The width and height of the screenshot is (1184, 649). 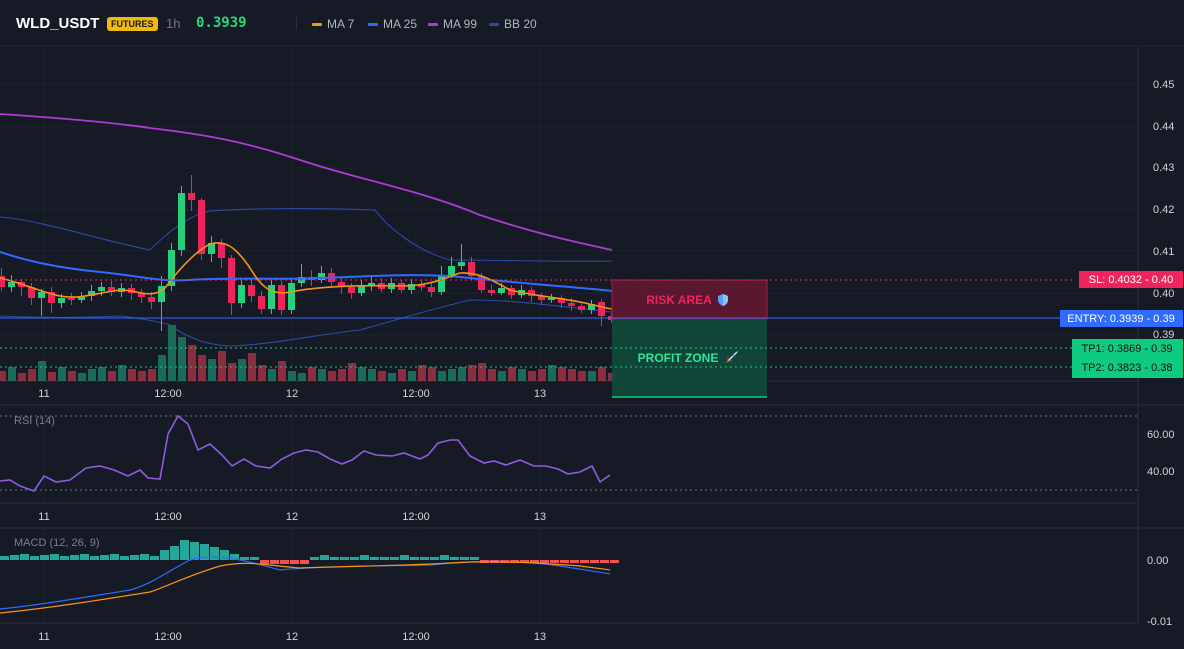 I want to click on price-axis: 0.450.440.430.420.410.400.390.390.38, so click(x=1163, y=228).